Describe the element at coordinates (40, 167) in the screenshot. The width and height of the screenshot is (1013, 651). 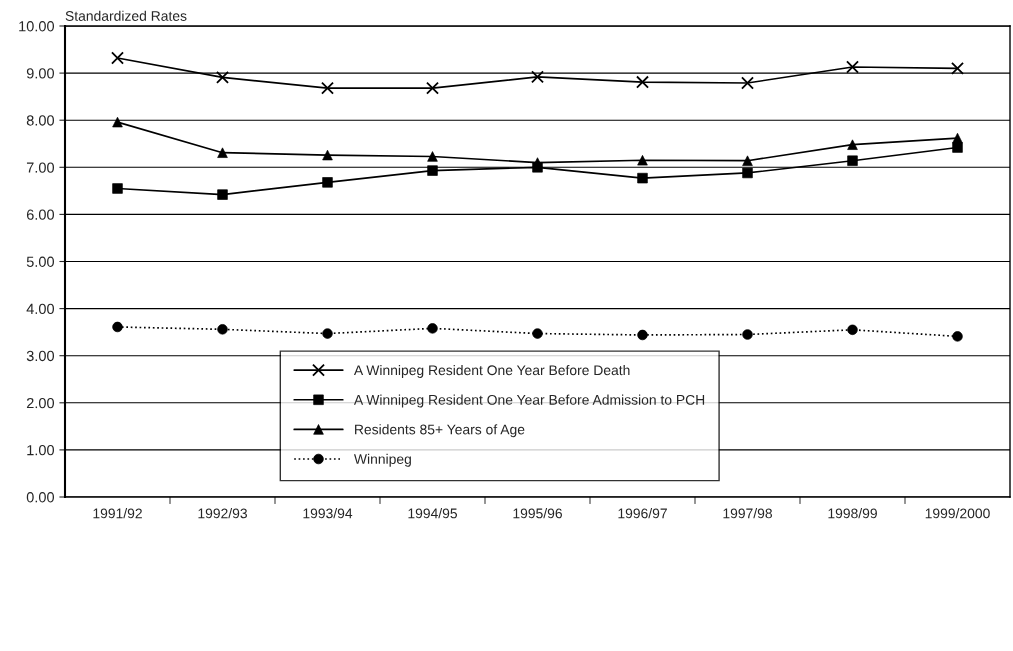
I see `y-tick-label: 7.00` at that location.